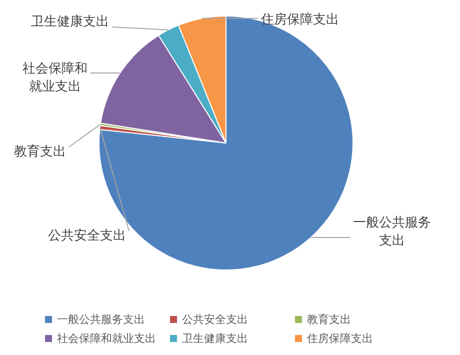  I want to click on legend-label: 住房保障支出, so click(340, 338).